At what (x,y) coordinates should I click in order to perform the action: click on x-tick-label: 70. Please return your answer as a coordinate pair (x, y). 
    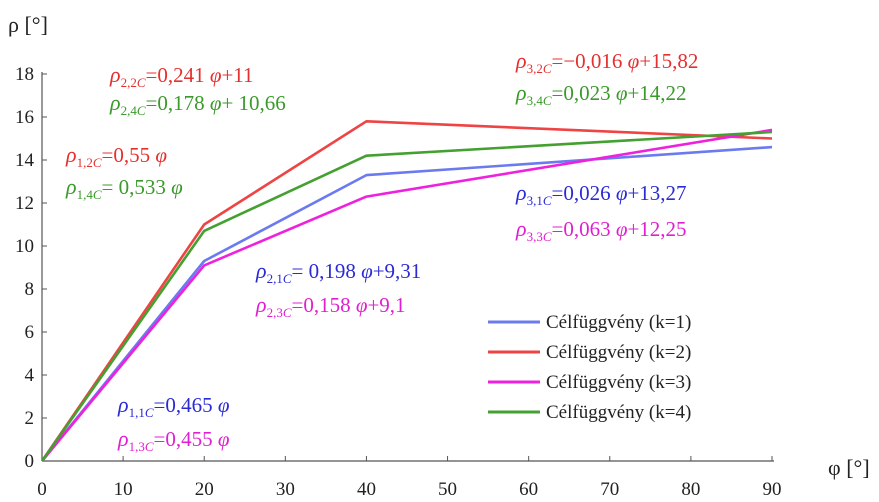
    Looking at the image, I should click on (609, 489).